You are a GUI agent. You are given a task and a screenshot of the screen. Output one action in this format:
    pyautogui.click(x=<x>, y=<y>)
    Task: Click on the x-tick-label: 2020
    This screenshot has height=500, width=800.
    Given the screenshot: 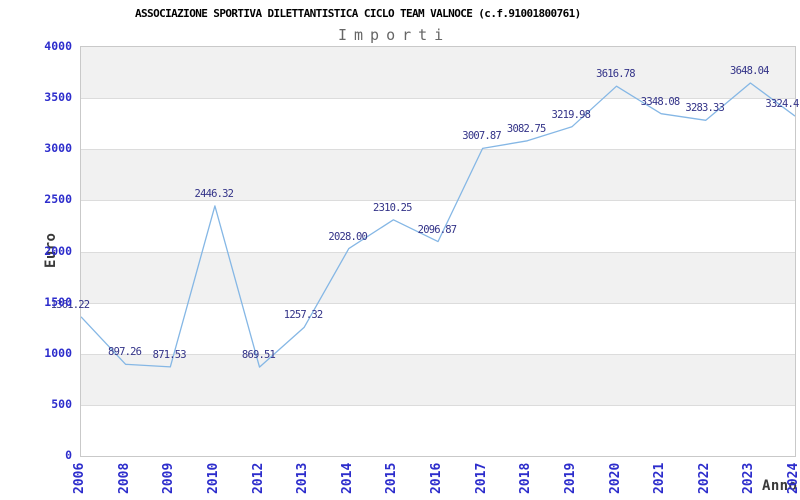 What is the action you would take?
    pyautogui.click(x=615, y=478)
    